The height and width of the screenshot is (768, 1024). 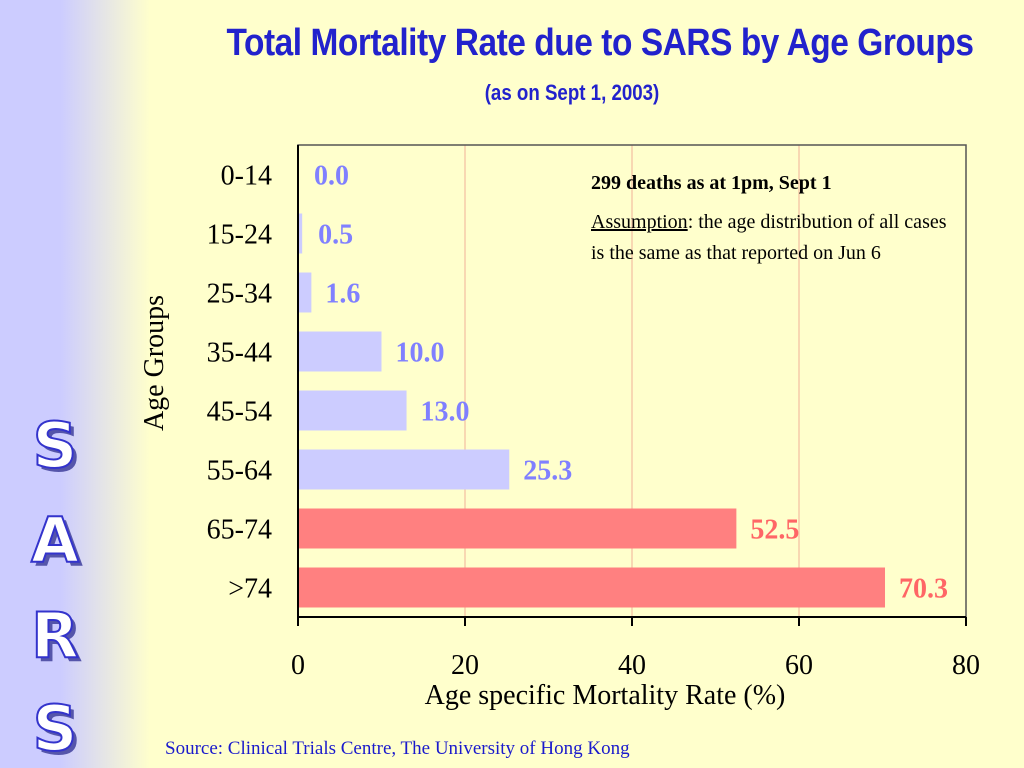 What do you see at coordinates (239, 412) in the screenshot?
I see `category-label-4: 45-54` at bounding box center [239, 412].